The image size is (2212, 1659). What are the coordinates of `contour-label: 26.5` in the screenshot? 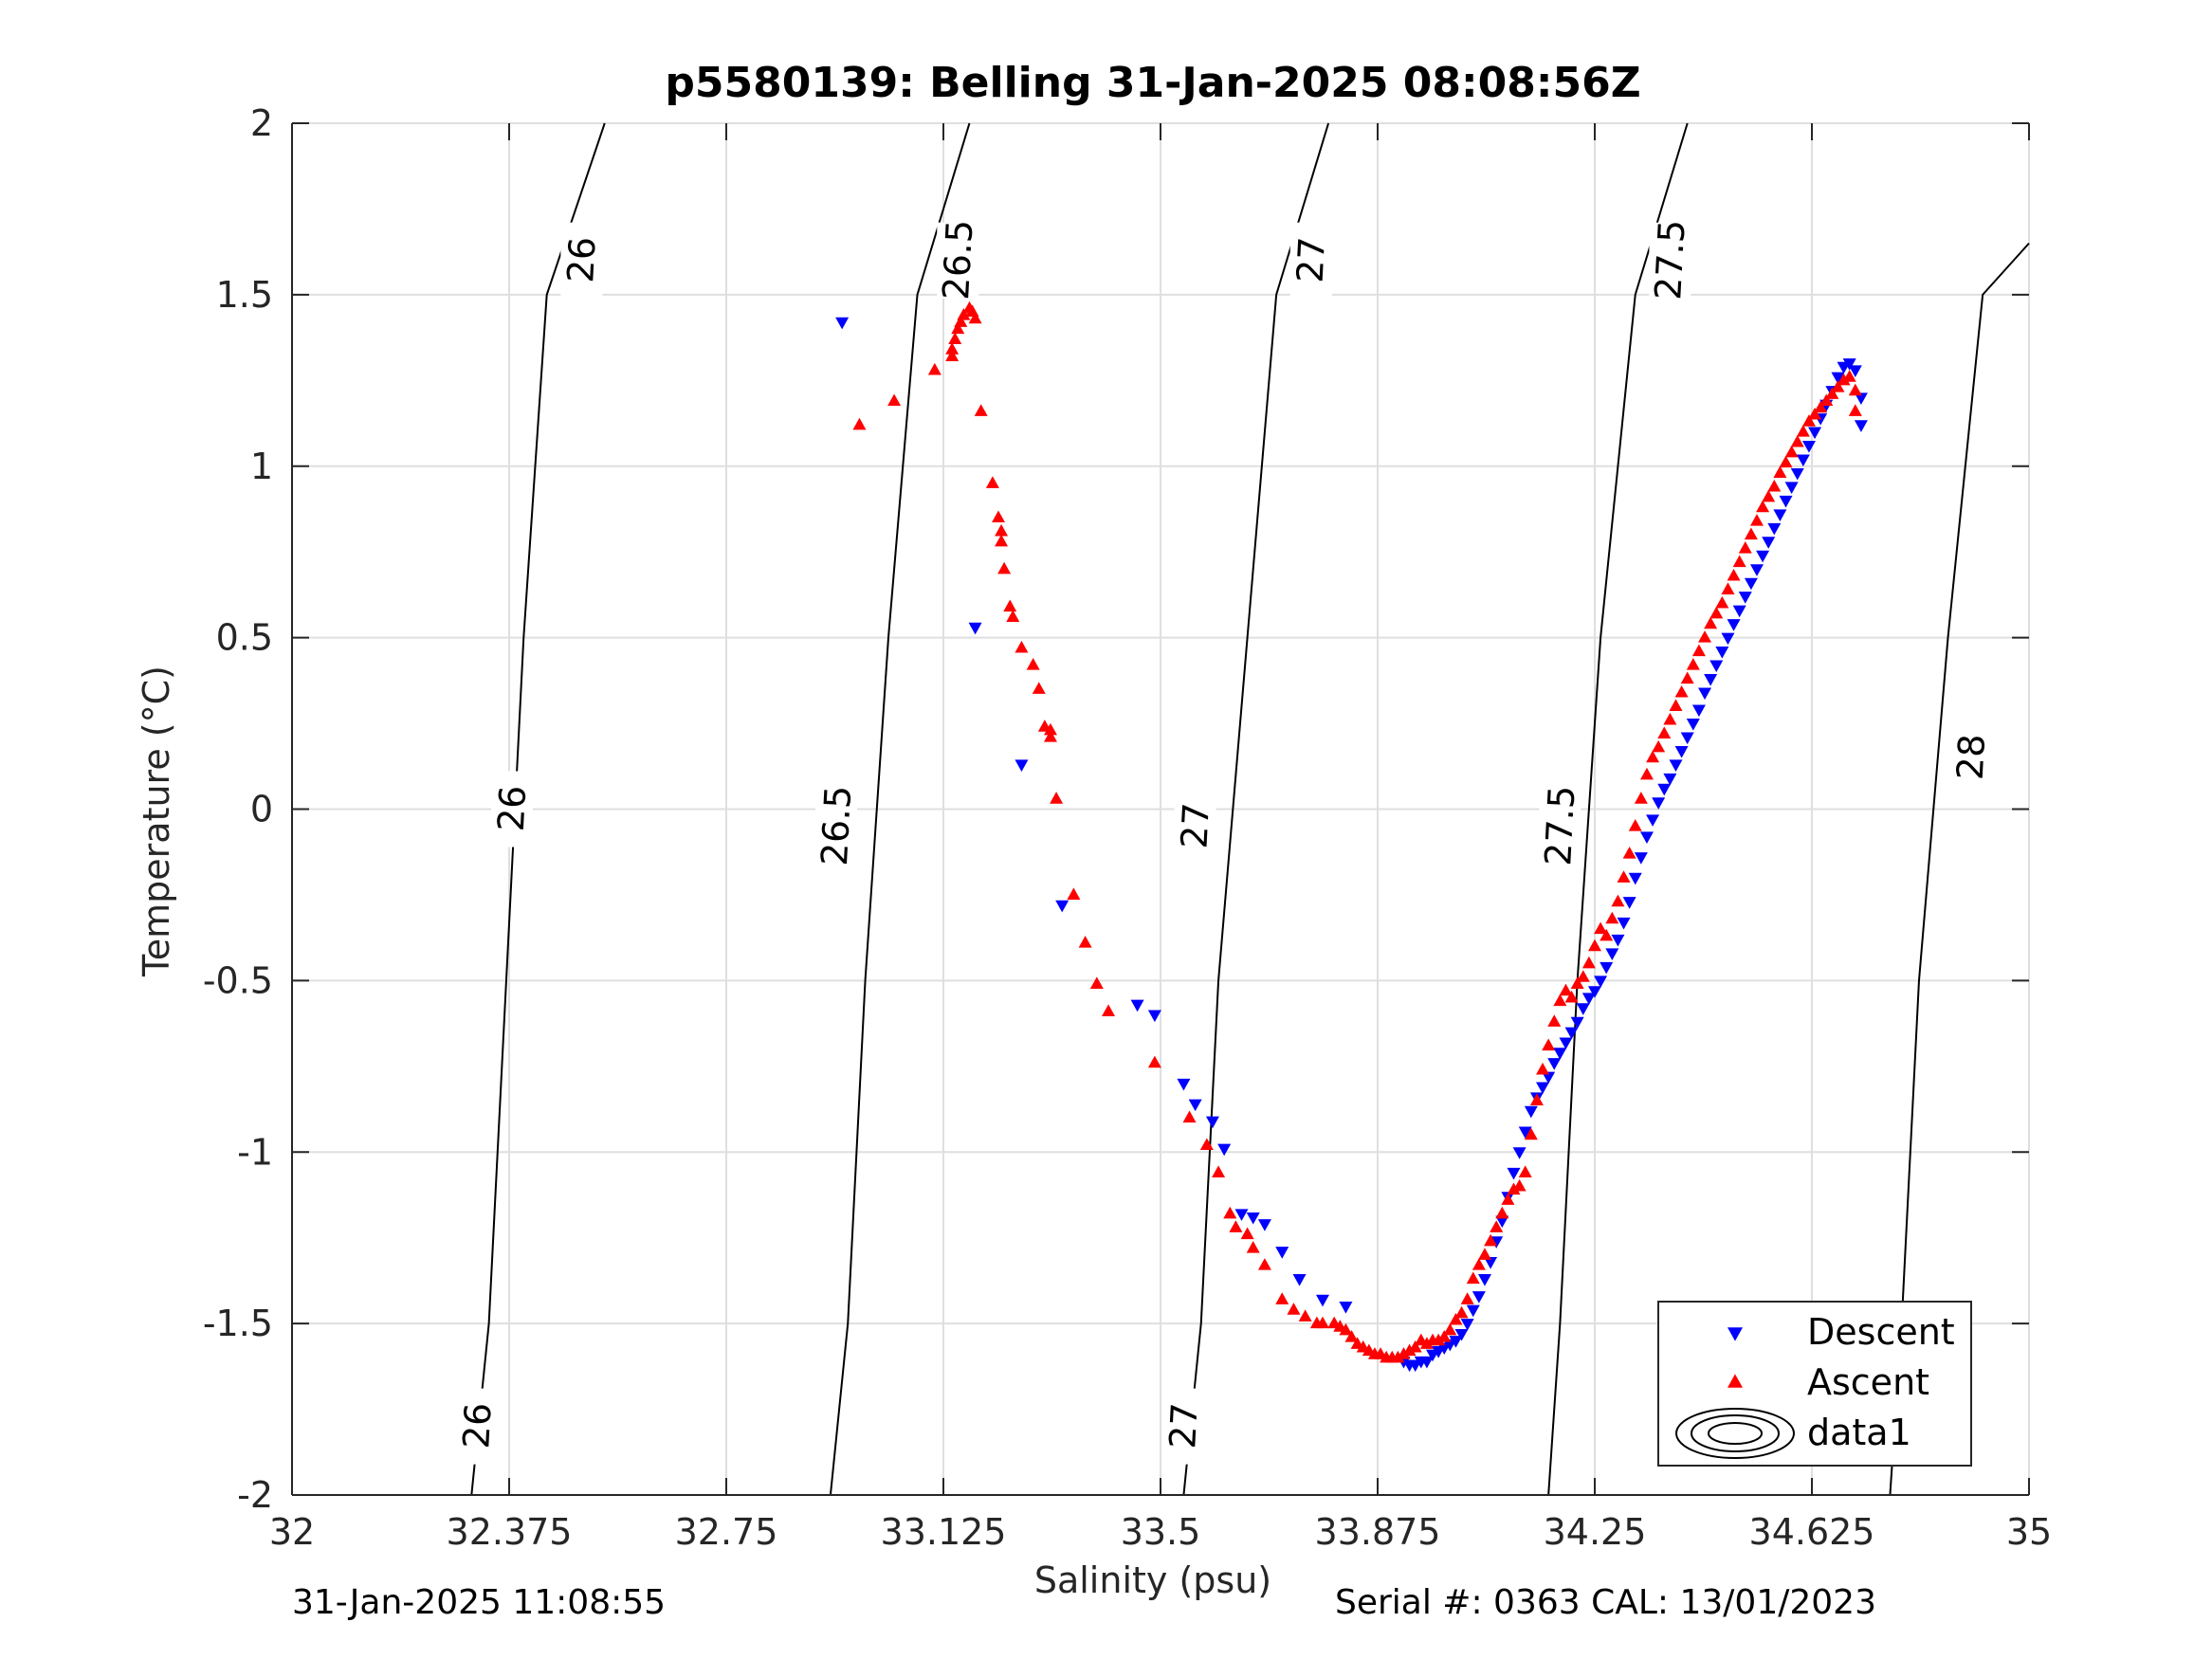 It's located at (957, 260).